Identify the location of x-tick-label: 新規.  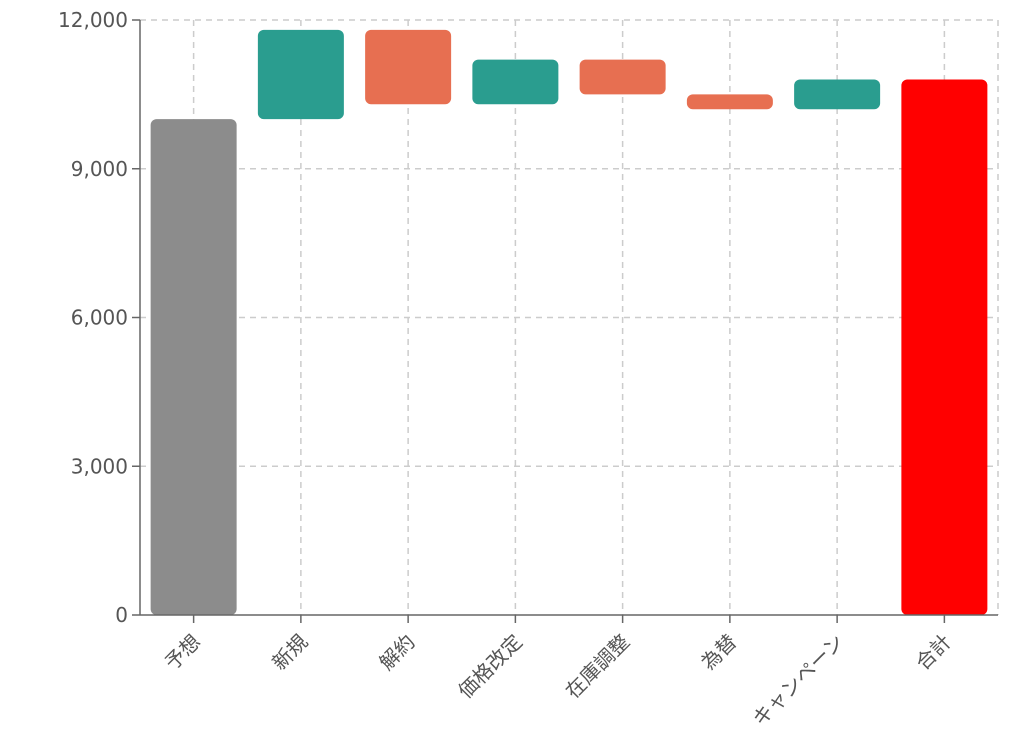
(289, 652).